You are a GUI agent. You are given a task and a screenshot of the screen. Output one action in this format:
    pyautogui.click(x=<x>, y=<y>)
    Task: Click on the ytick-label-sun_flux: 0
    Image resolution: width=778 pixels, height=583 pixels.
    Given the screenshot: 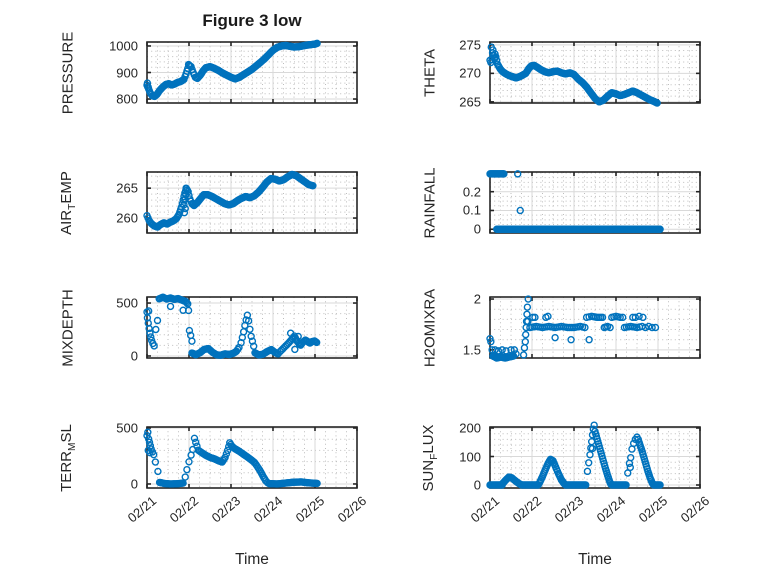 What is the action you would take?
    pyautogui.click(x=477, y=485)
    